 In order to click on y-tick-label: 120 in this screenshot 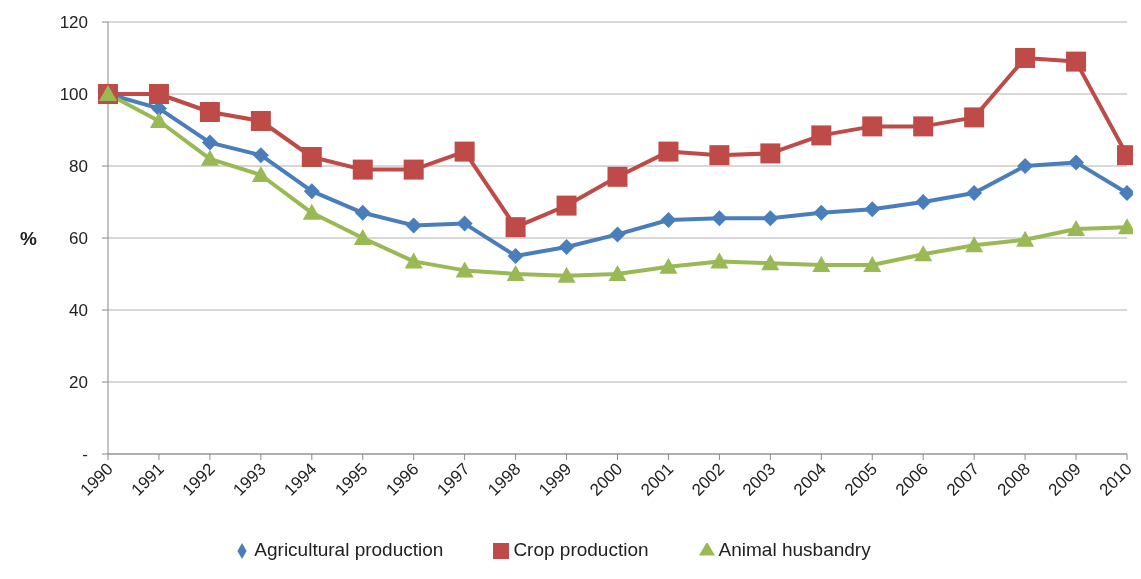, I will do `click(73, 23)`.